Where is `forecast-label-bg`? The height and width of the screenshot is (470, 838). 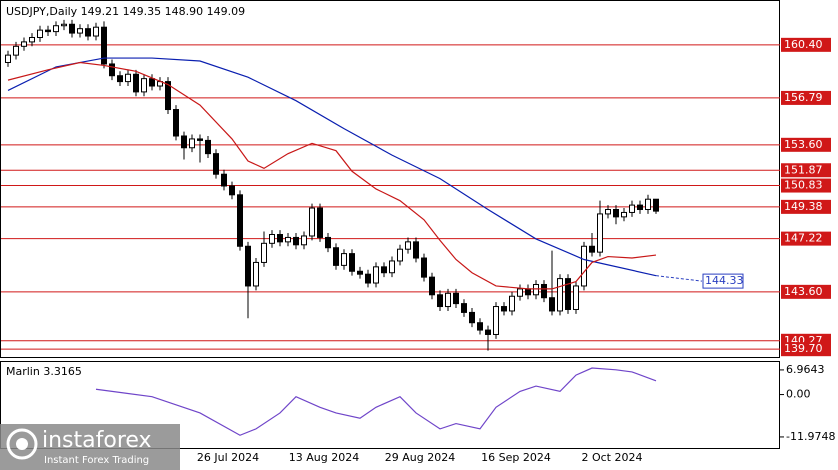
forecast-label-bg is located at coordinates (723, 281).